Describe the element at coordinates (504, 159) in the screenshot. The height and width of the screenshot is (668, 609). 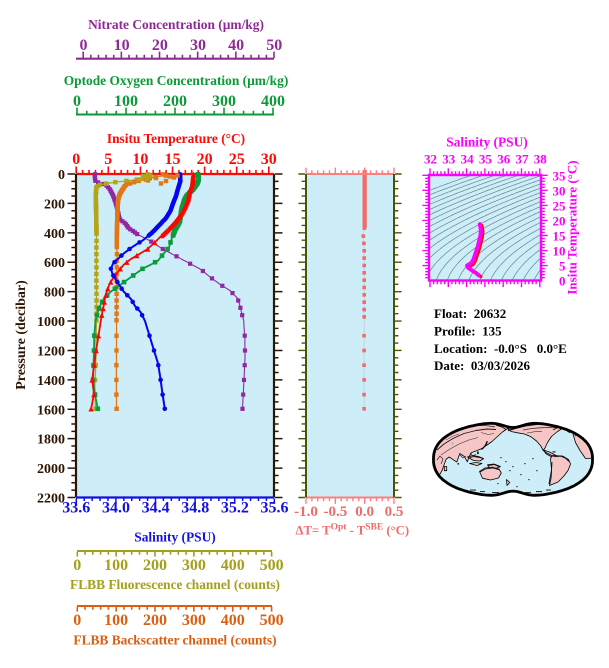
I see `svg-text: 36` at that location.